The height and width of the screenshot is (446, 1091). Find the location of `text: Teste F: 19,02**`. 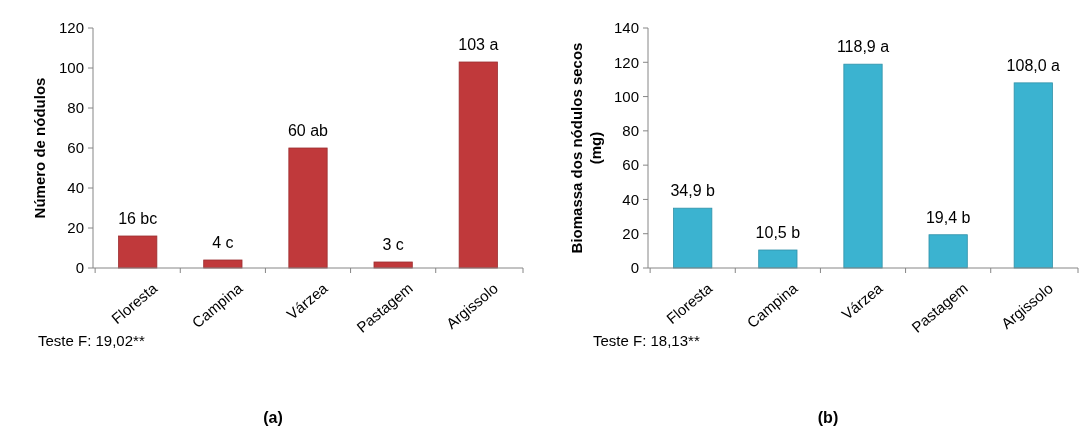

text: Teste F: 19,02** is located at coordinates (91, 340).